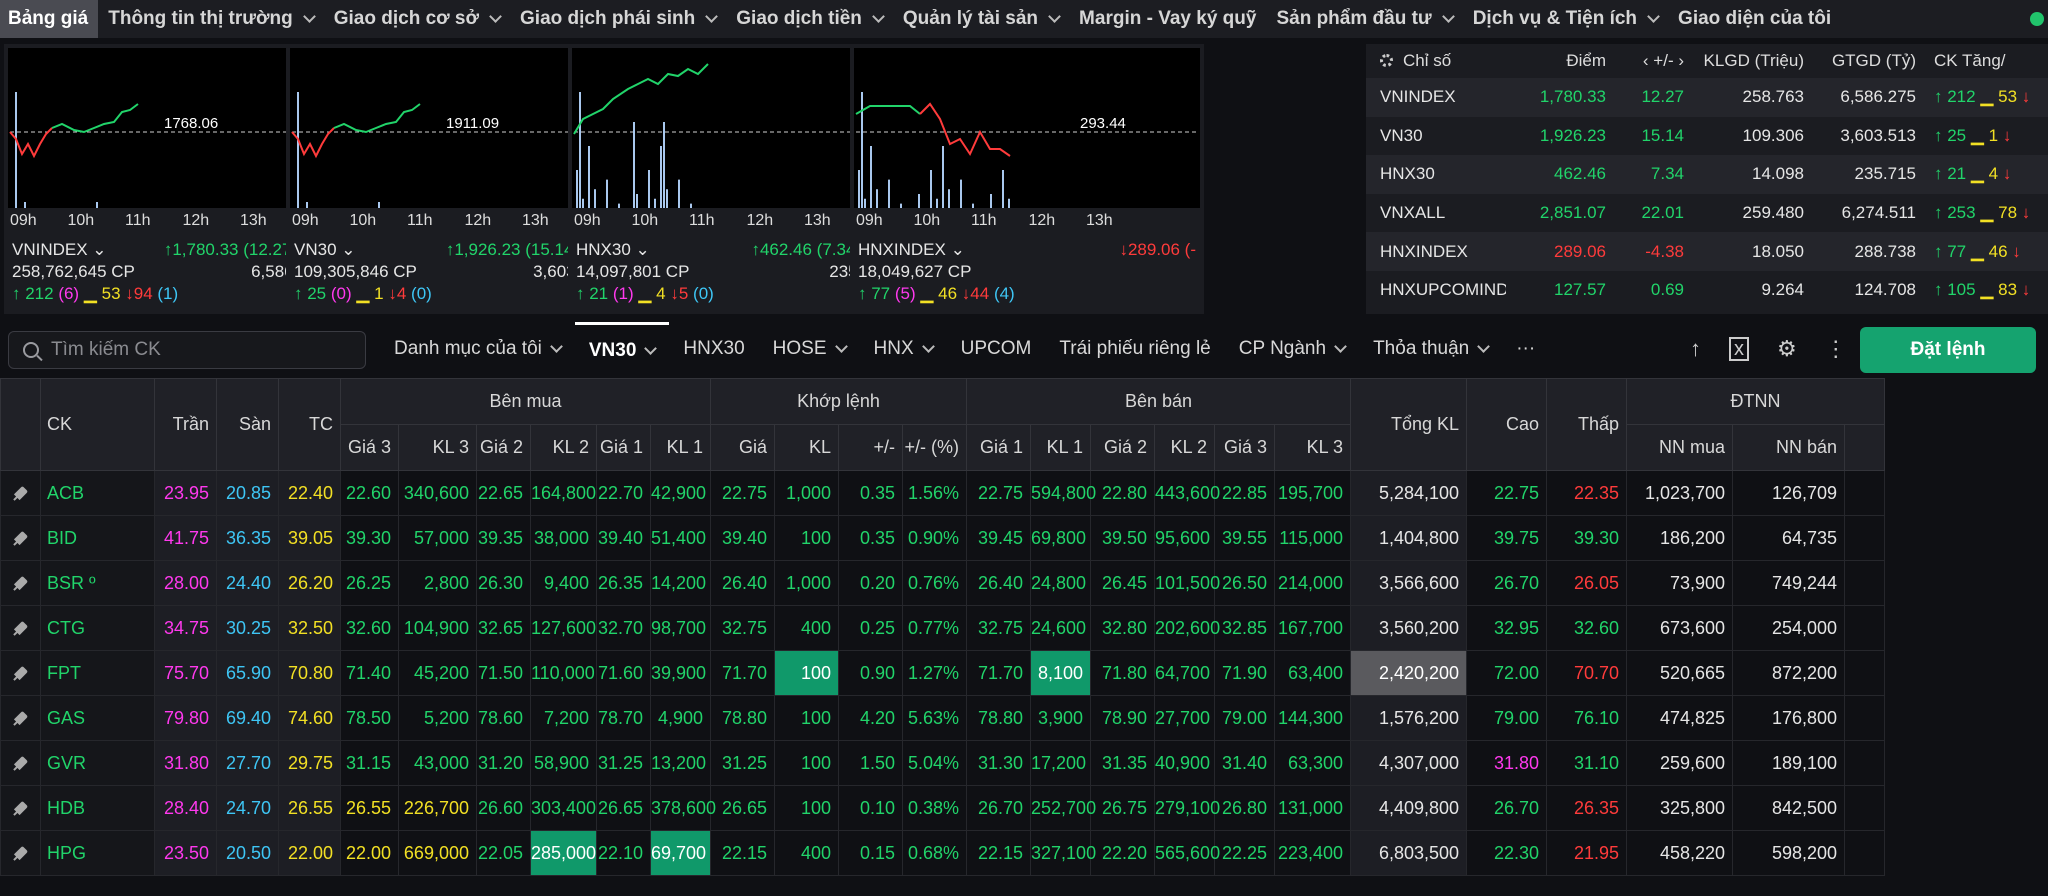 This screenshot has height=896, width=2048. What do you see at coordinates (981, 19) in the screenshot?
I see `nav-item-5: Quản lý tài sản` at bounding box center [981, 19].